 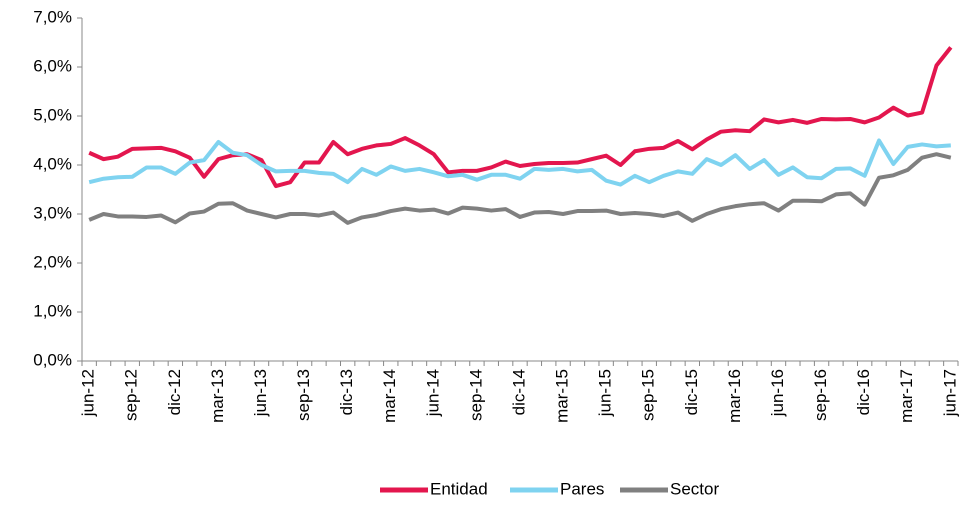 What do you see at coordinates (52, 114) in the screenshot?
I see `y-tick-label: 5,0%` at bounding box center [52, 114].